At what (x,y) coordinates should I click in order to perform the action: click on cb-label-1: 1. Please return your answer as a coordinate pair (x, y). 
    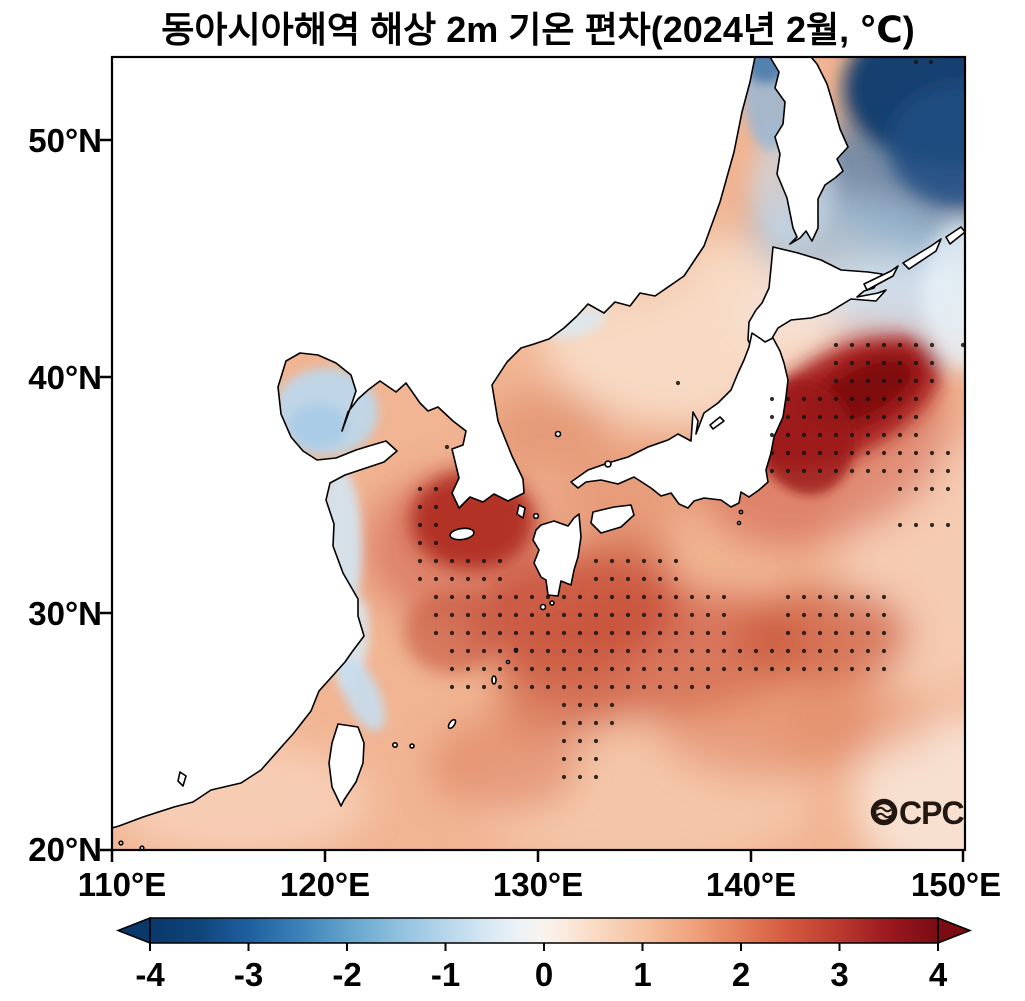
    Looking at the image, I should click on (642, 974).